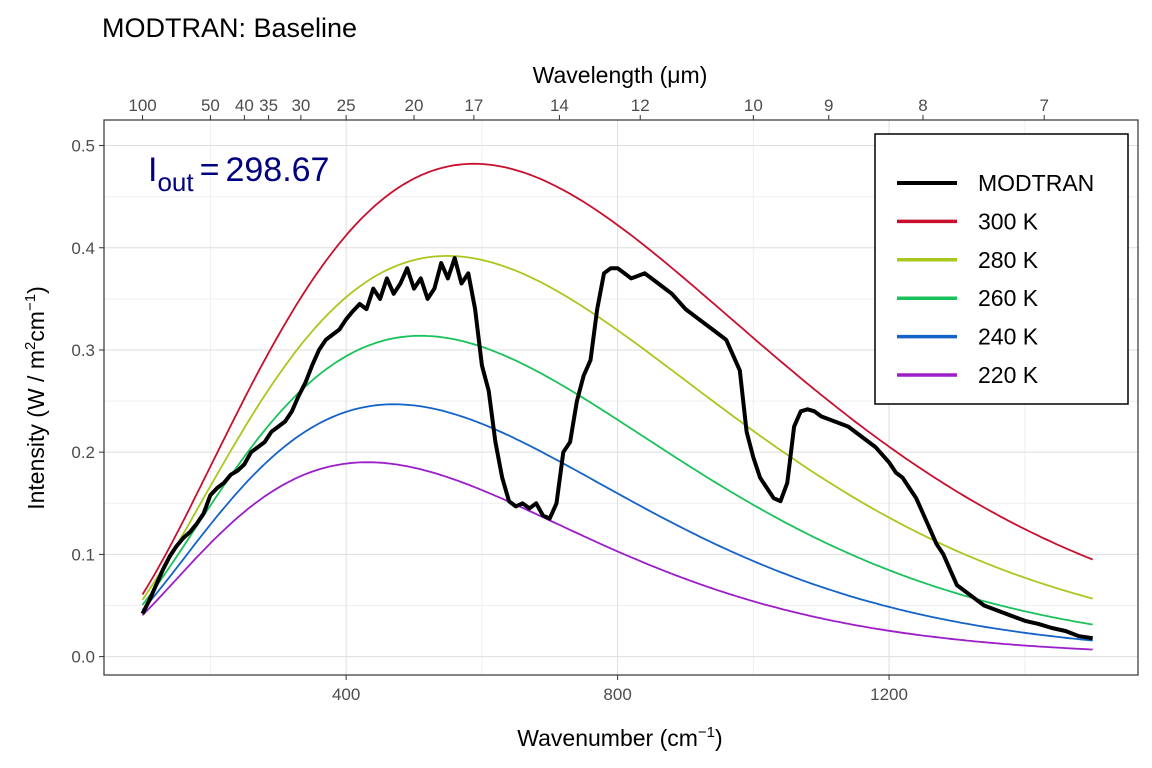 This screenshot has height=768, width=1152. What do you see at coordinates (1008, 298) in the screenshot?
I see `legend-label: 260 K` at bounding box center [1008, 298].